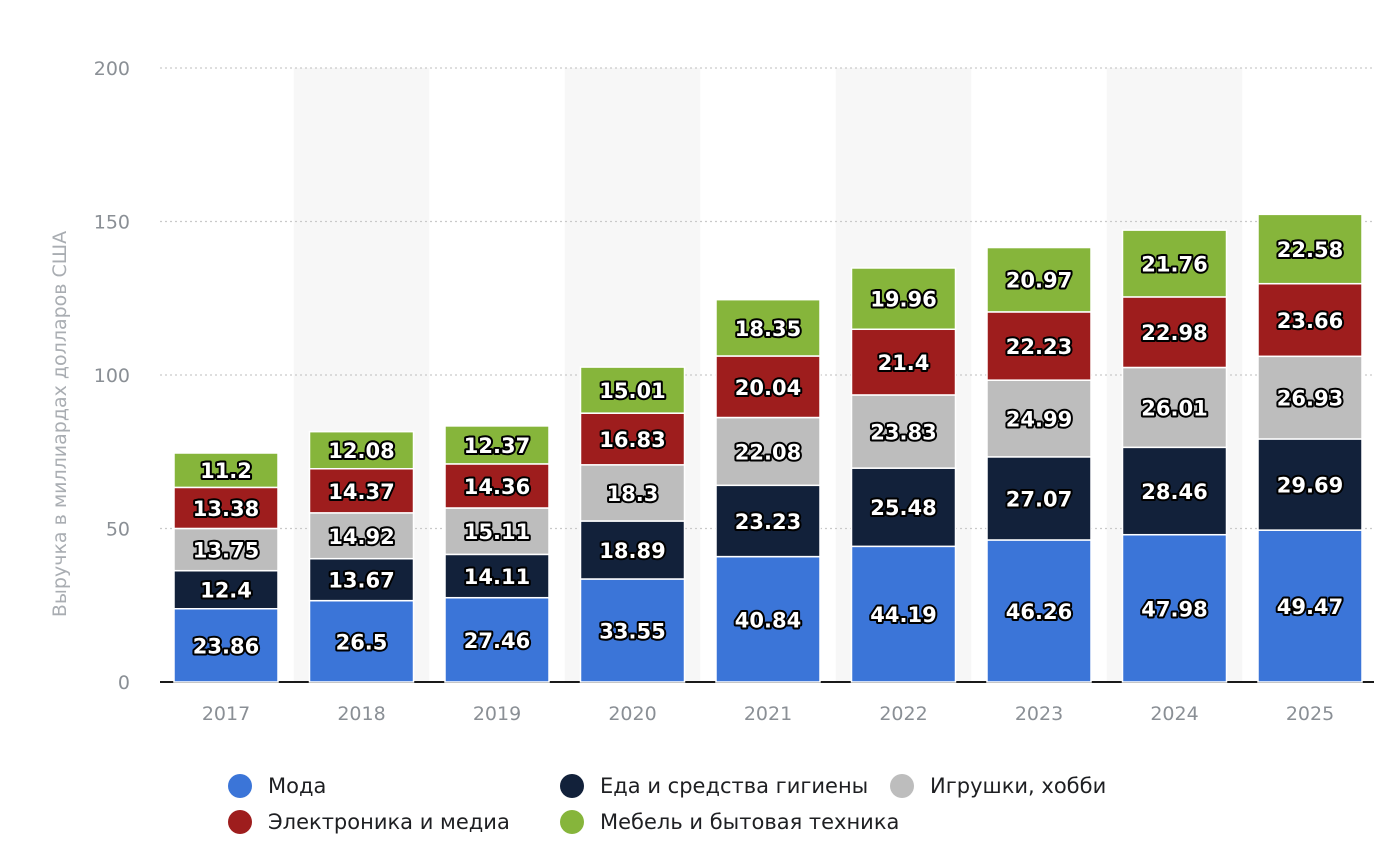  What do you see at coordinates (124, 683) in the screenshot?
I see `y-tick-label: 0` at bounding box center [124, 683].